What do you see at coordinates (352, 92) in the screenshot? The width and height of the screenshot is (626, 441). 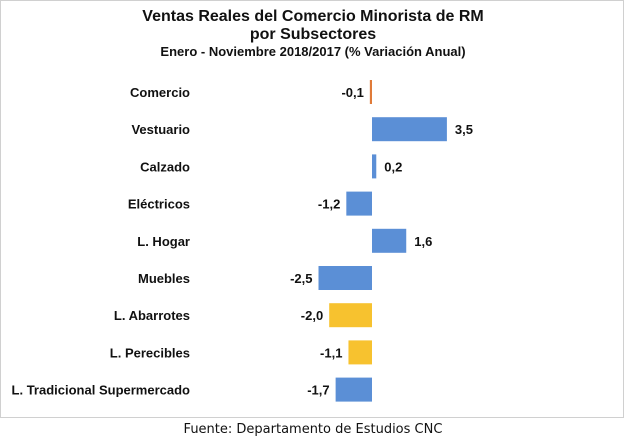 I see `value-label: -0,1` at bounding box center [352, 92].